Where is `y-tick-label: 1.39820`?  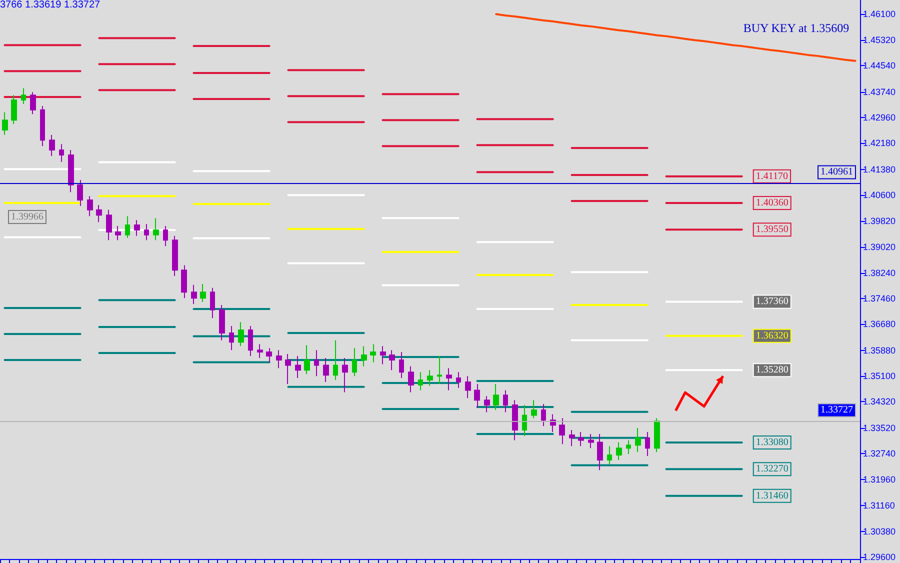
y-tick-label: 1.39820 is located at coordinates (879, 221).